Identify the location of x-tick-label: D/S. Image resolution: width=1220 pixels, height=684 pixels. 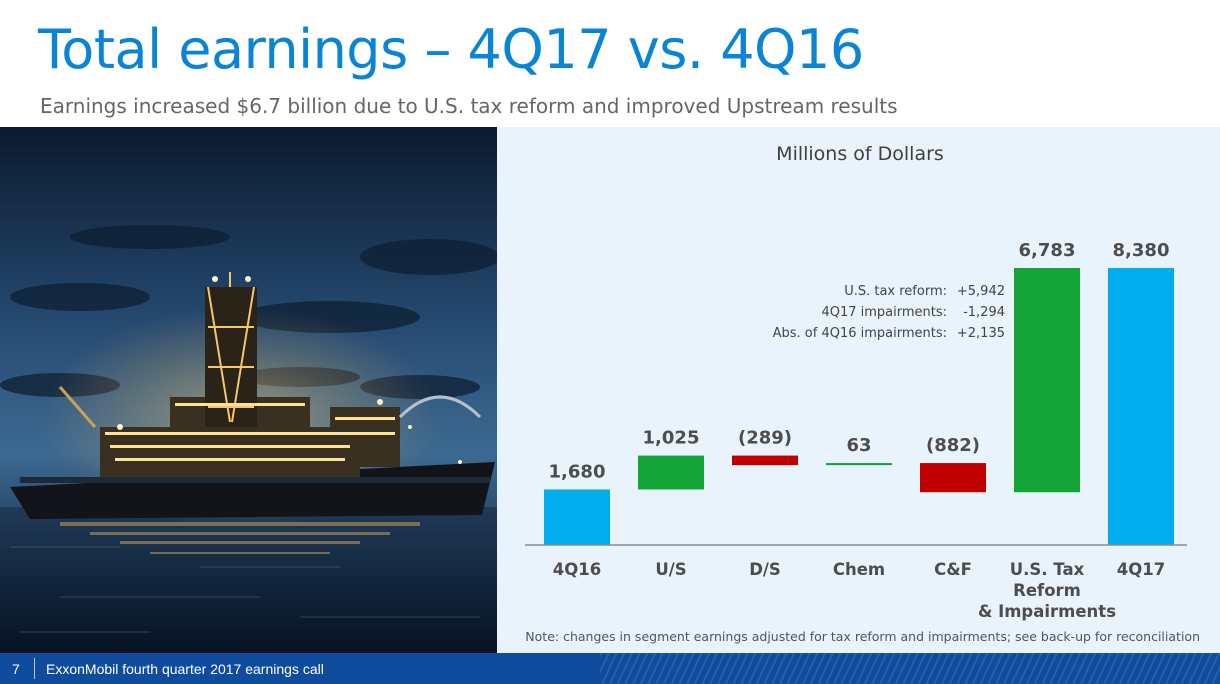
(765, 569).